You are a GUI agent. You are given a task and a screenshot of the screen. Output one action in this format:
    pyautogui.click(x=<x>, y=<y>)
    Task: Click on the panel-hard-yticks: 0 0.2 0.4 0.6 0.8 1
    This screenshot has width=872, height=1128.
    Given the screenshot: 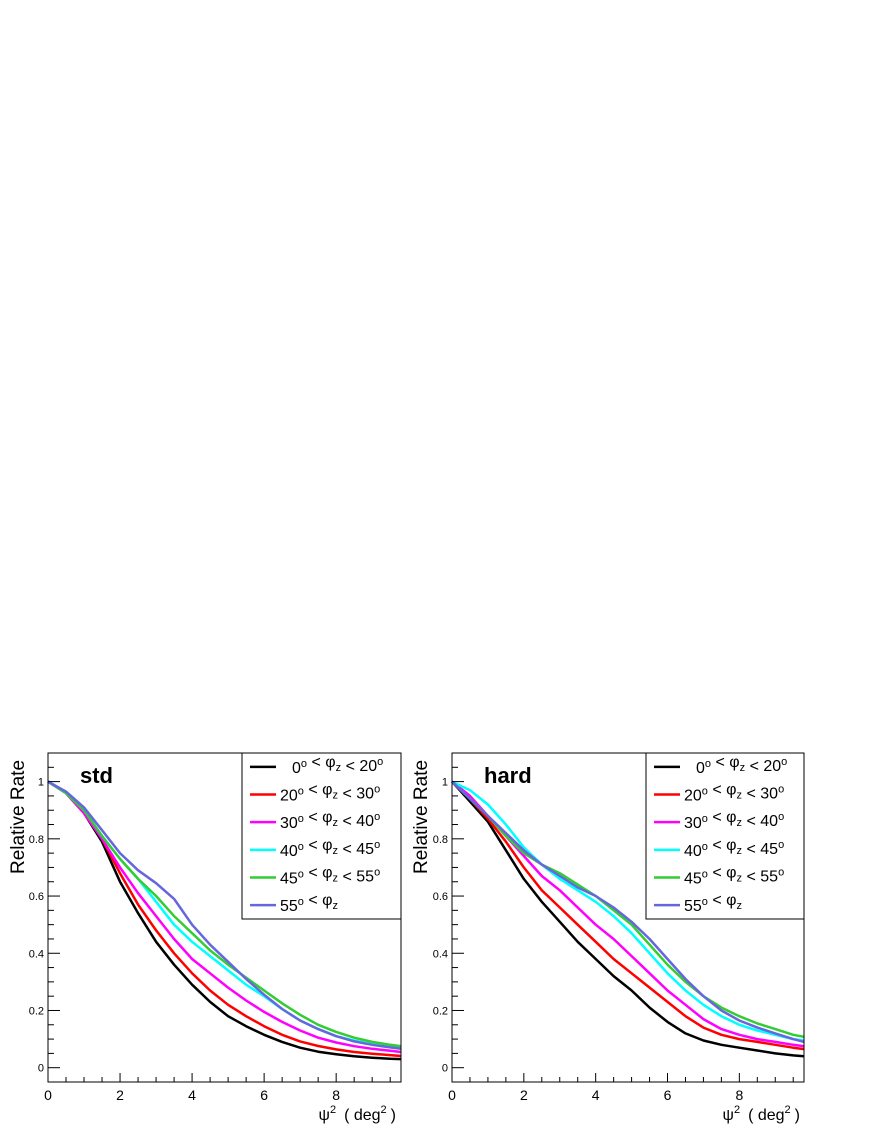 What is the action you would take?
    pyautogui.click(x=448, y=913)
    